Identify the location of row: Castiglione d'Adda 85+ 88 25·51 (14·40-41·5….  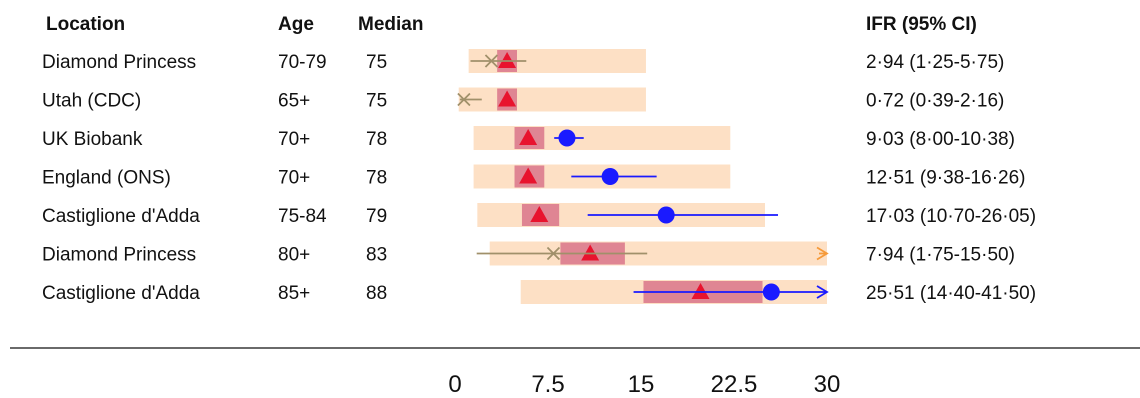
(539, 292).